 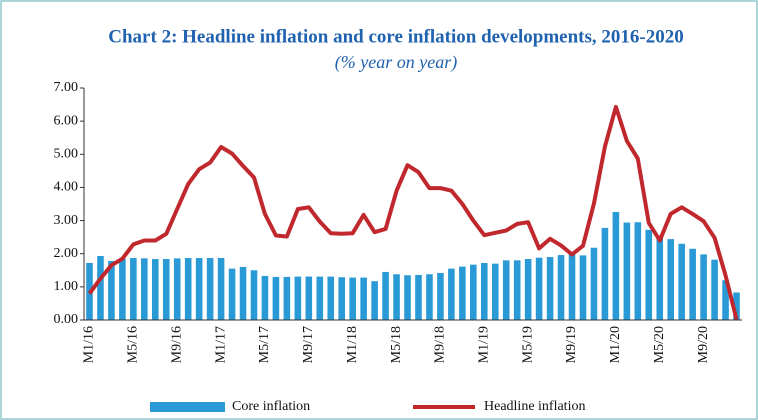 I want to click on x-tick-label: M1/17, so click(x=220, y=344).